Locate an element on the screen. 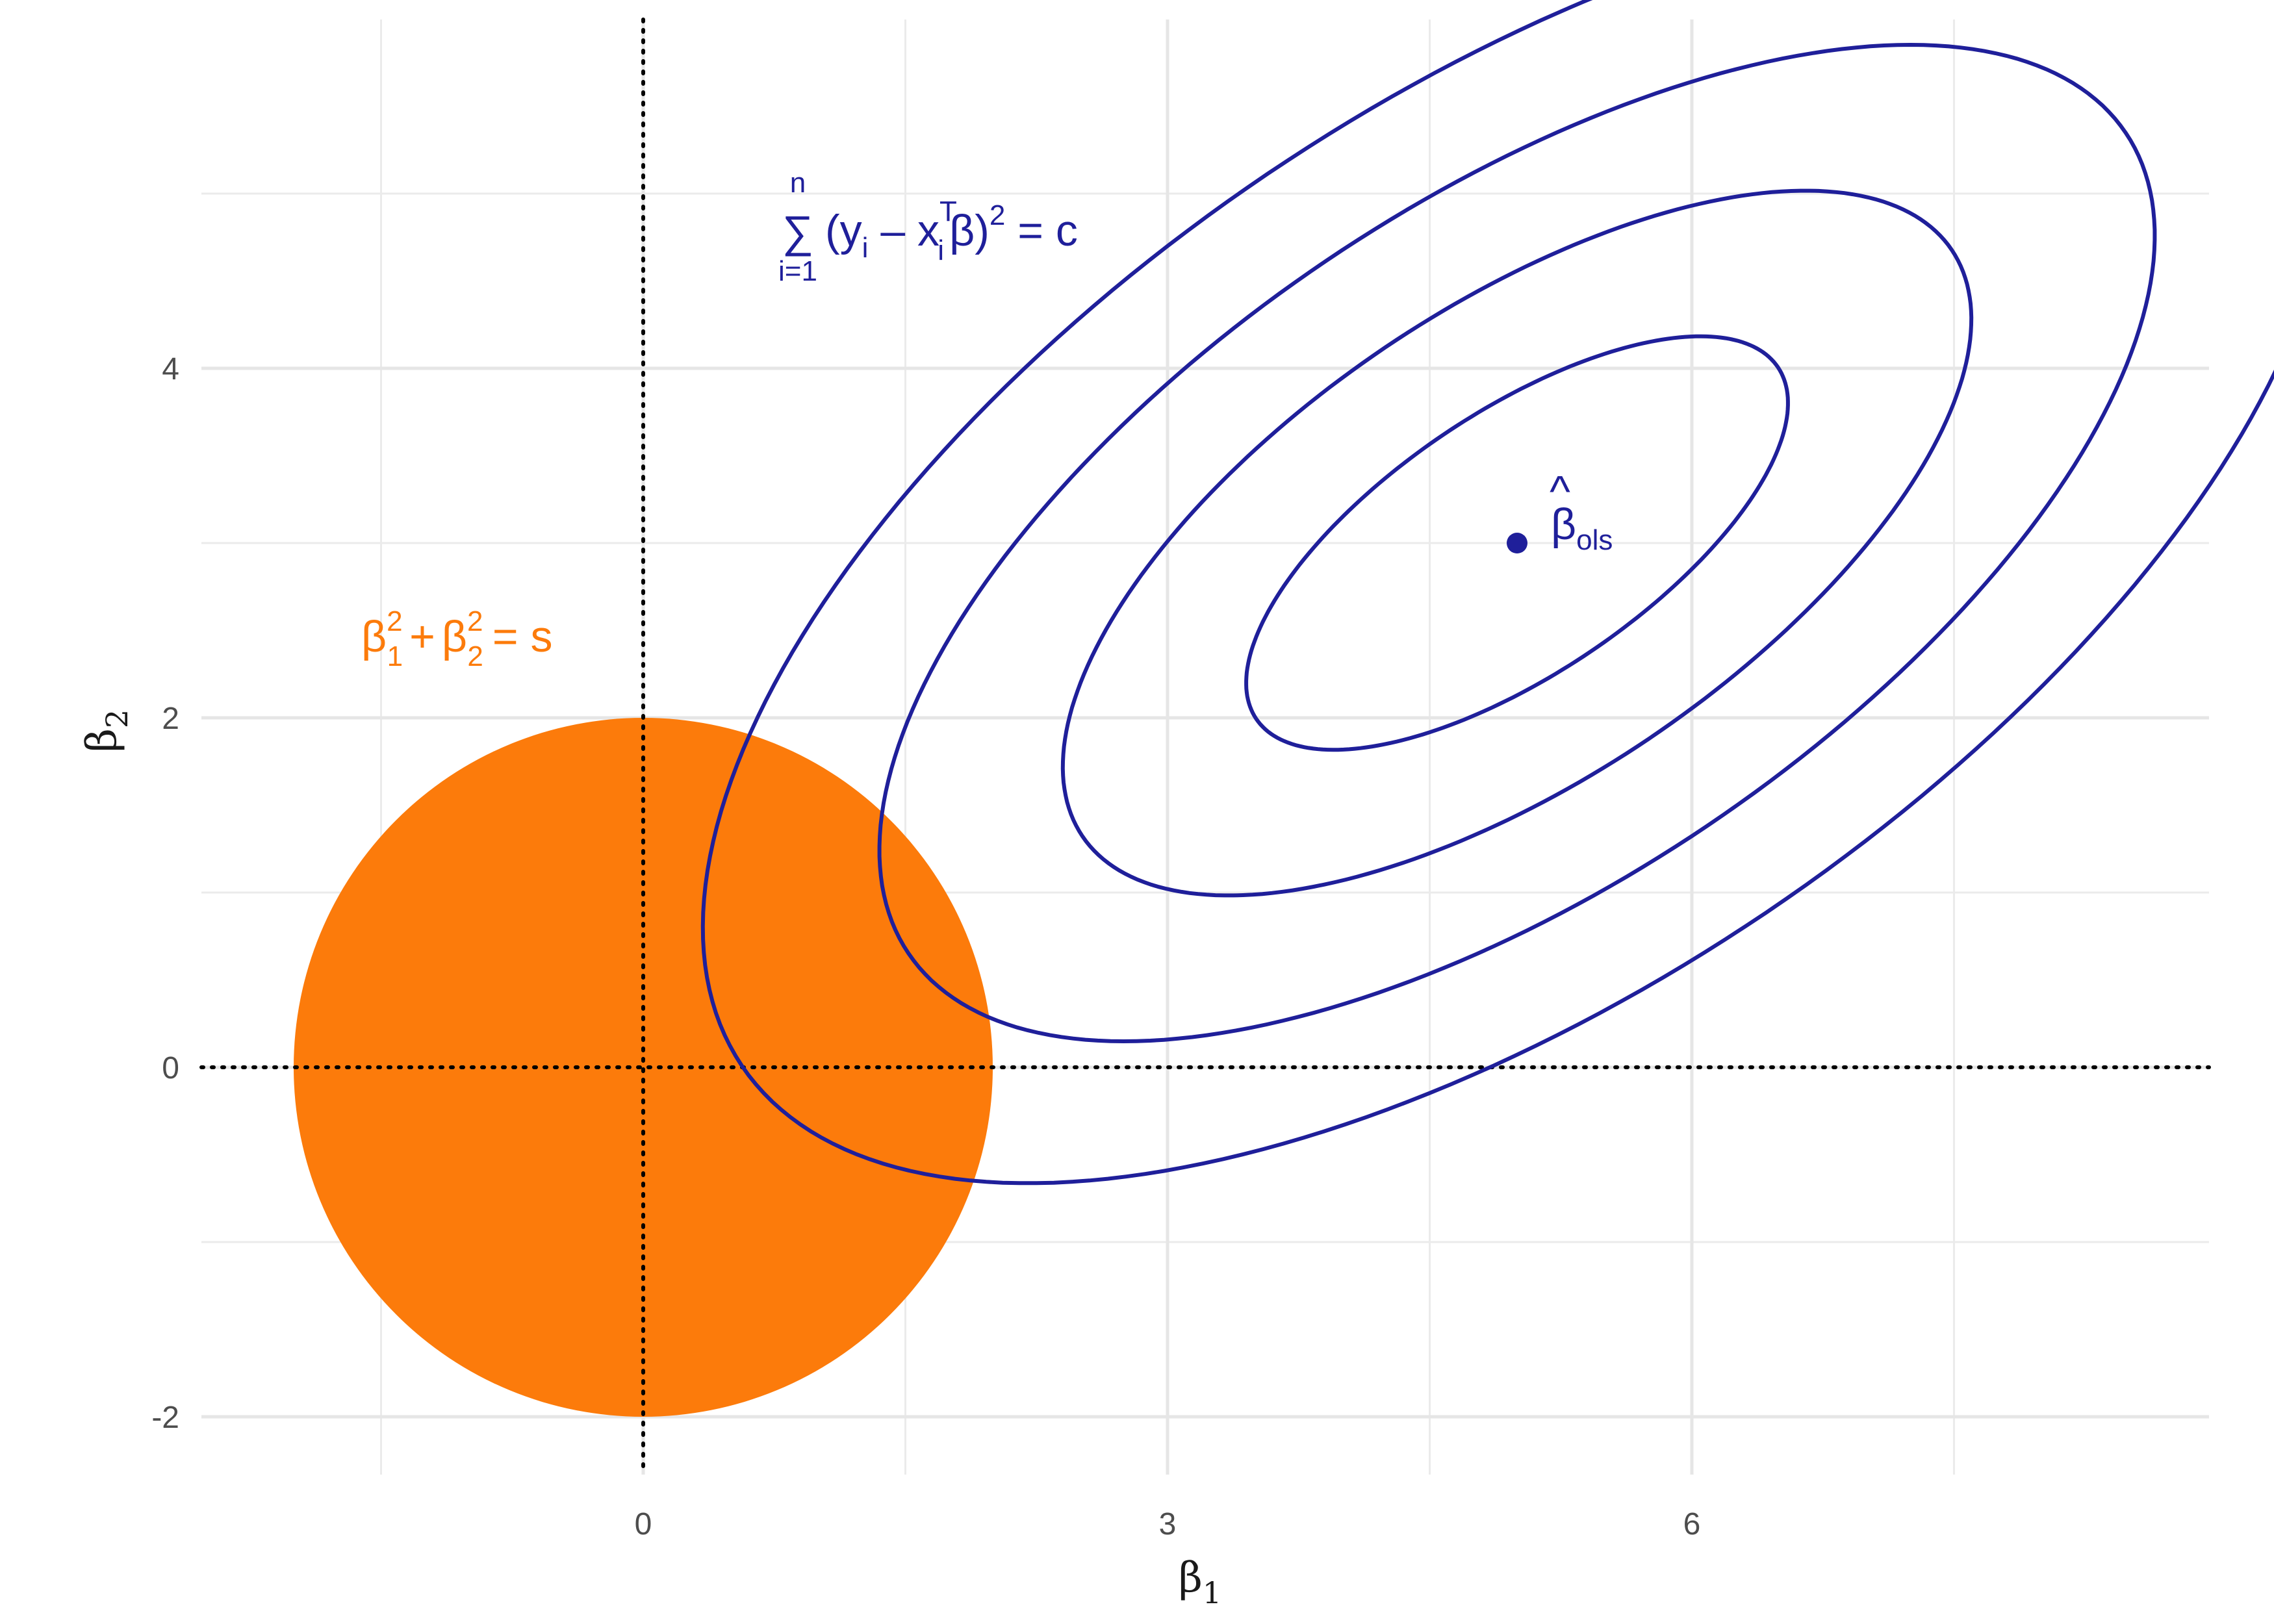 Image resolution: width=2274 pixels, height=1624 pixels. ols-label-hat: ^ is located at coordinates (1560, 491).